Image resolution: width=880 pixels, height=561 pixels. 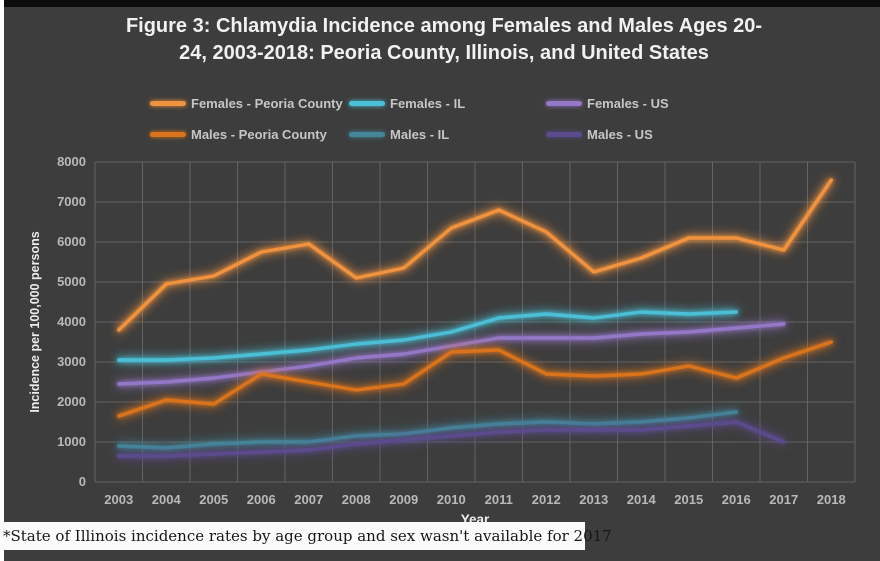 What do you see at coordinates (442, 3) in the screenshot?
I see `top-border-bar` at bounding box center [442, 3].